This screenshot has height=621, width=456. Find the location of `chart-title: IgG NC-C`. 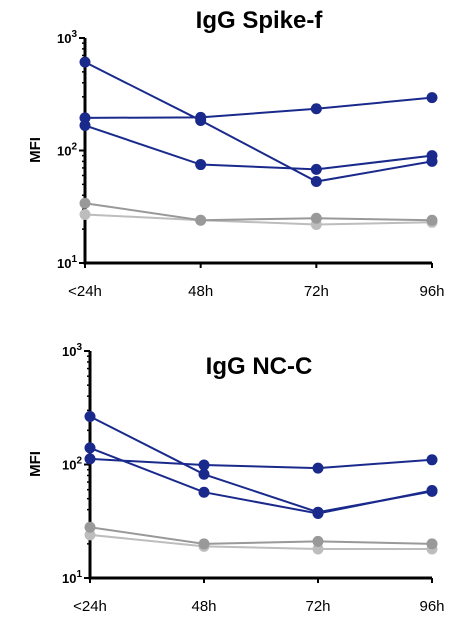

chart-title: IgG NC-C is located at coordinates (259, 366).